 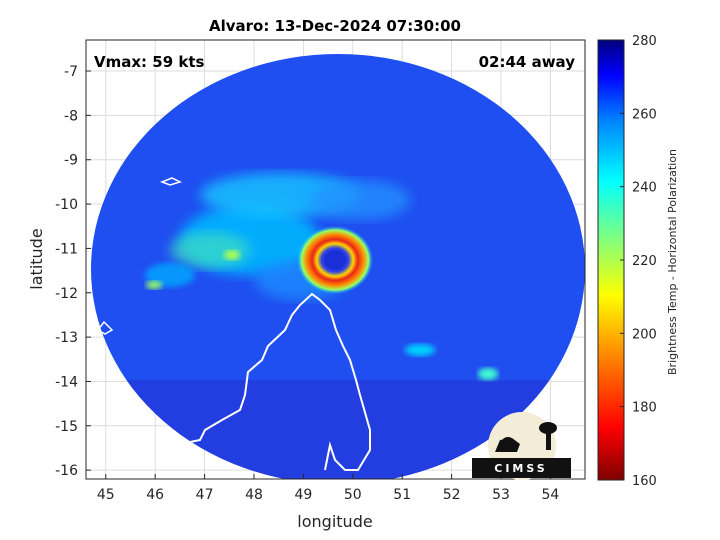 What do you see at coordinates (149, 62) in the screenshot?
I see `vmax-annotation: Vmax: 59 kts` at bounding box center [149, 62].